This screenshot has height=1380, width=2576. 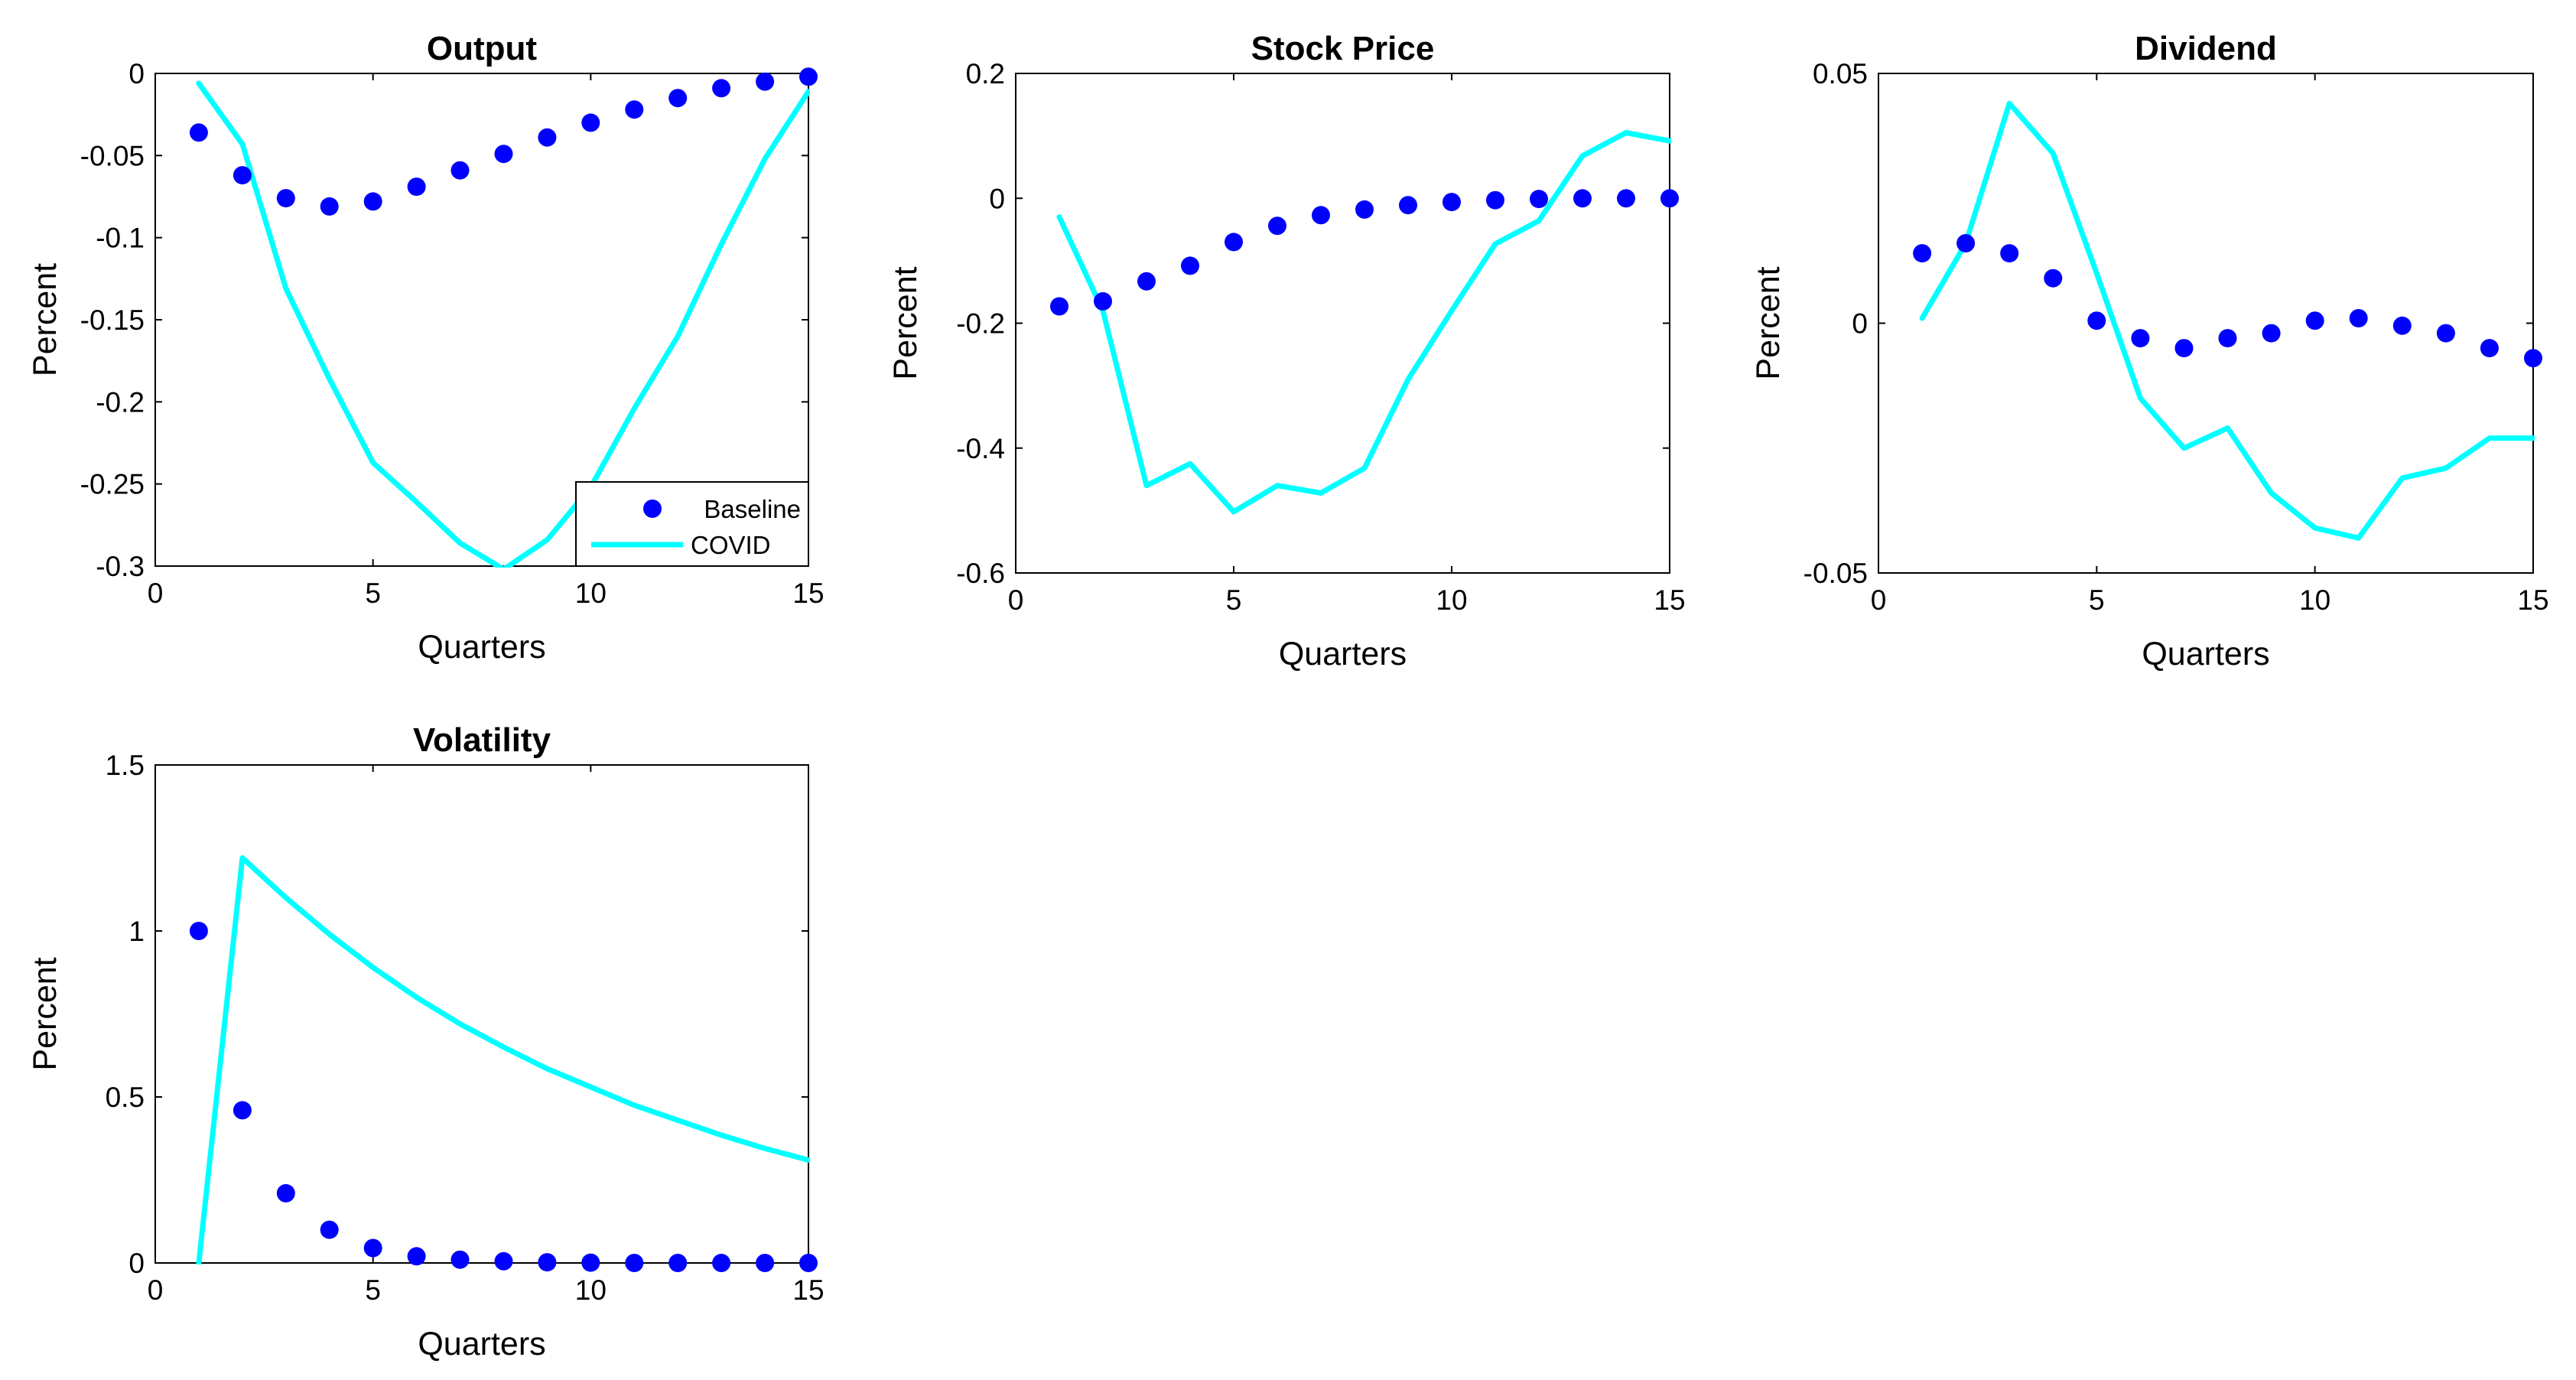 I want to click on data-layer-volatility, so click(x=503, y=1060).